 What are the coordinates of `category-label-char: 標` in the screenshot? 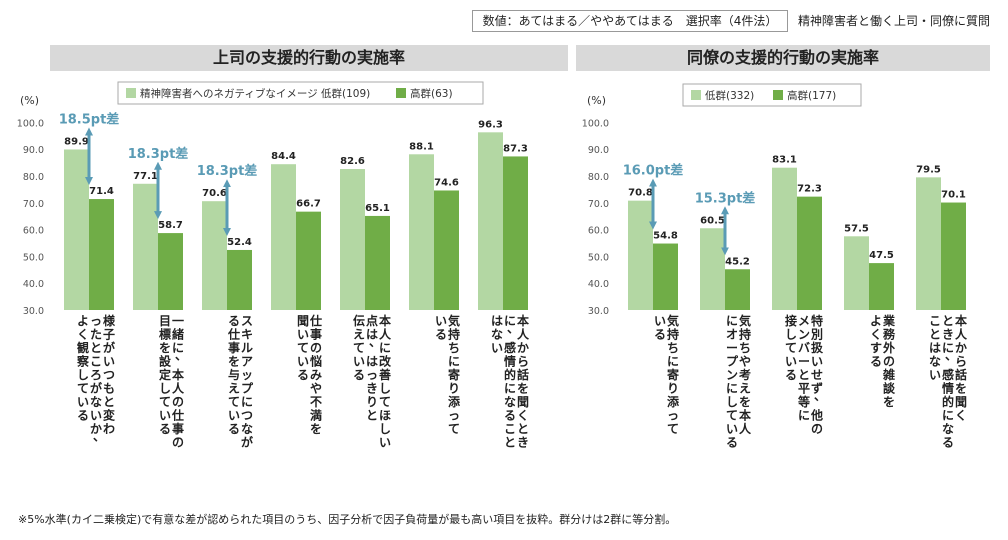 It's located at (165, 334).